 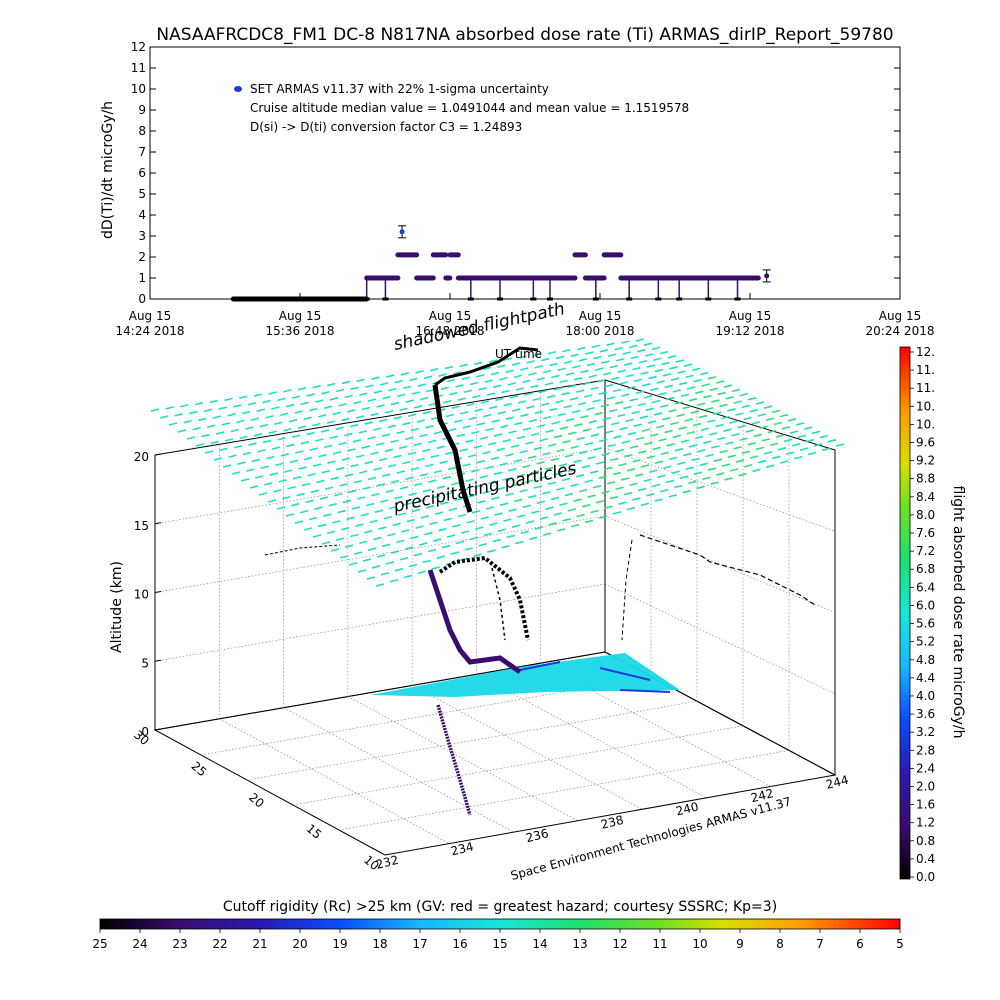 What do you see at coordinates (699, 944) in the screenshot?
I see `rigidity-colorbar-tick-label: 10` at bounding box center [699, 944].